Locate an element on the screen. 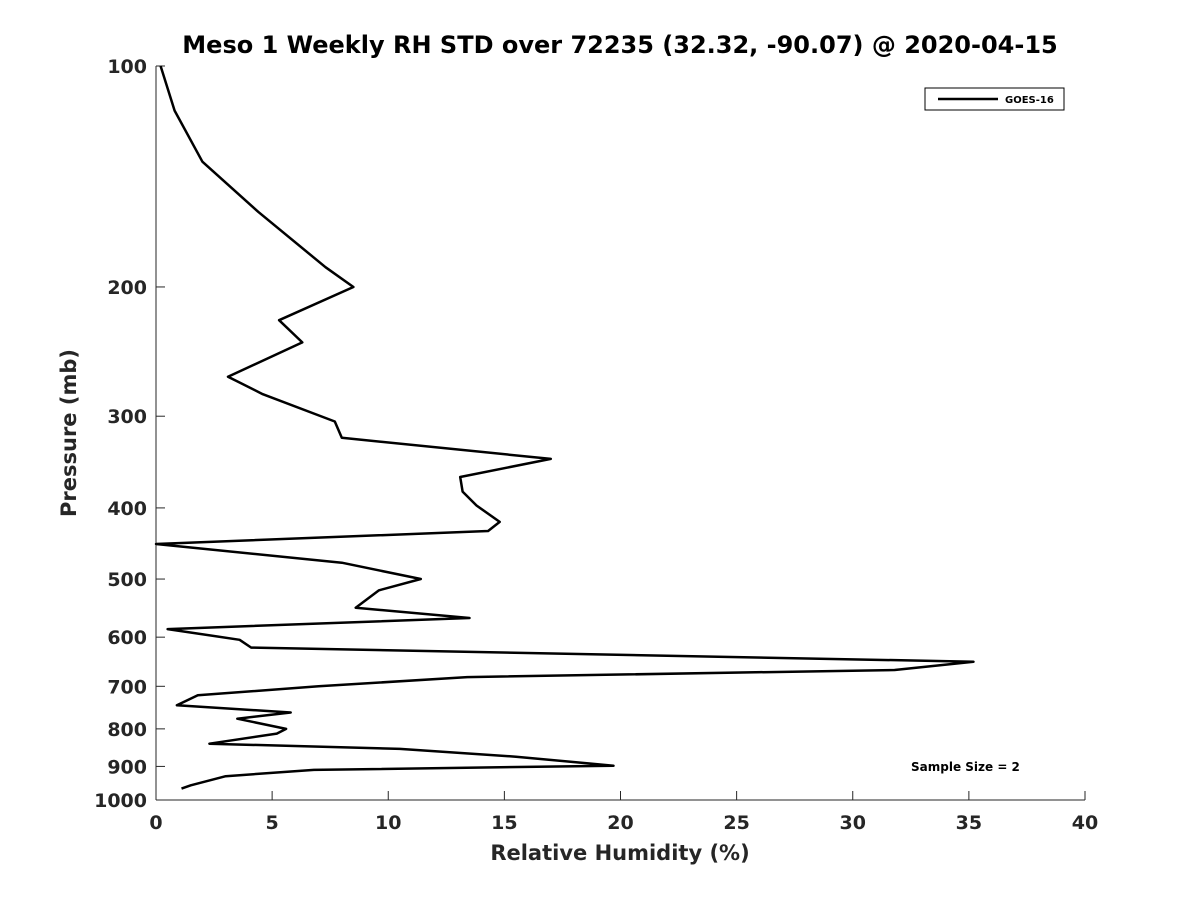  x-ticks: 0 5 10 15 20 25 30 35 40 is located at coordinates (623, 812).